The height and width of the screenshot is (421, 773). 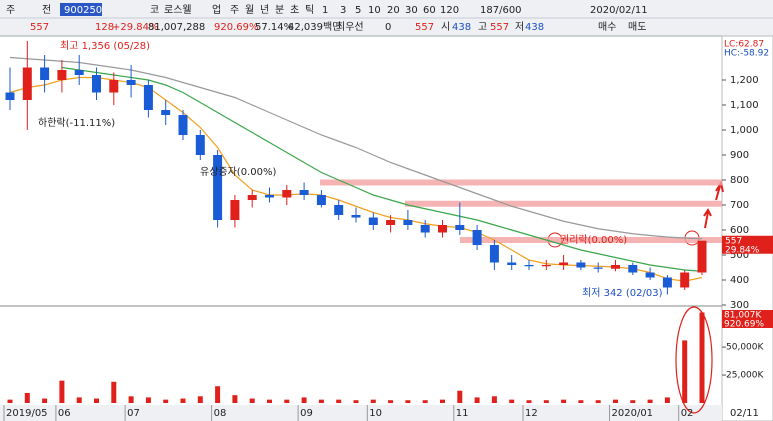 What do you see at coordinates (154, 10) in the screenshot?
I see `toolbar-item: 코` at bounding box center [154, 10].